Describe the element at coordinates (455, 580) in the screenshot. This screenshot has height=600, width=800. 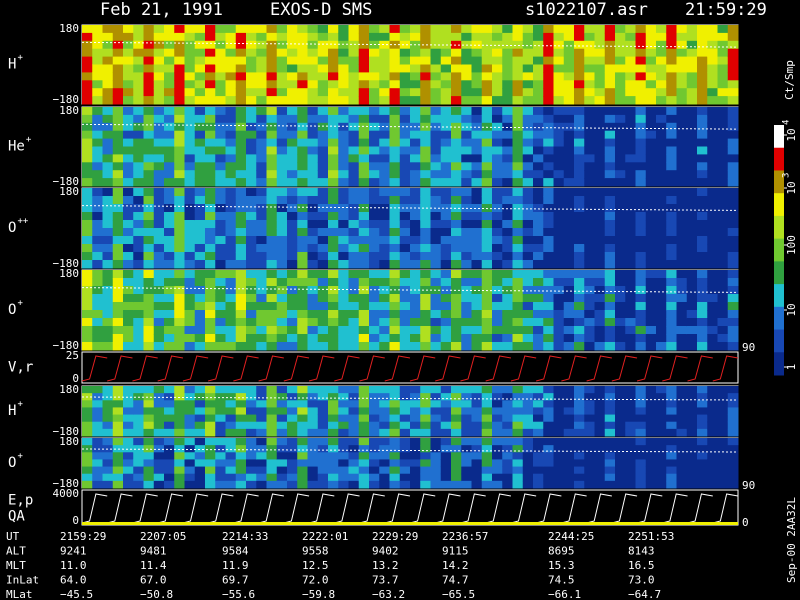
I see `row-value: 74.7` at that location.